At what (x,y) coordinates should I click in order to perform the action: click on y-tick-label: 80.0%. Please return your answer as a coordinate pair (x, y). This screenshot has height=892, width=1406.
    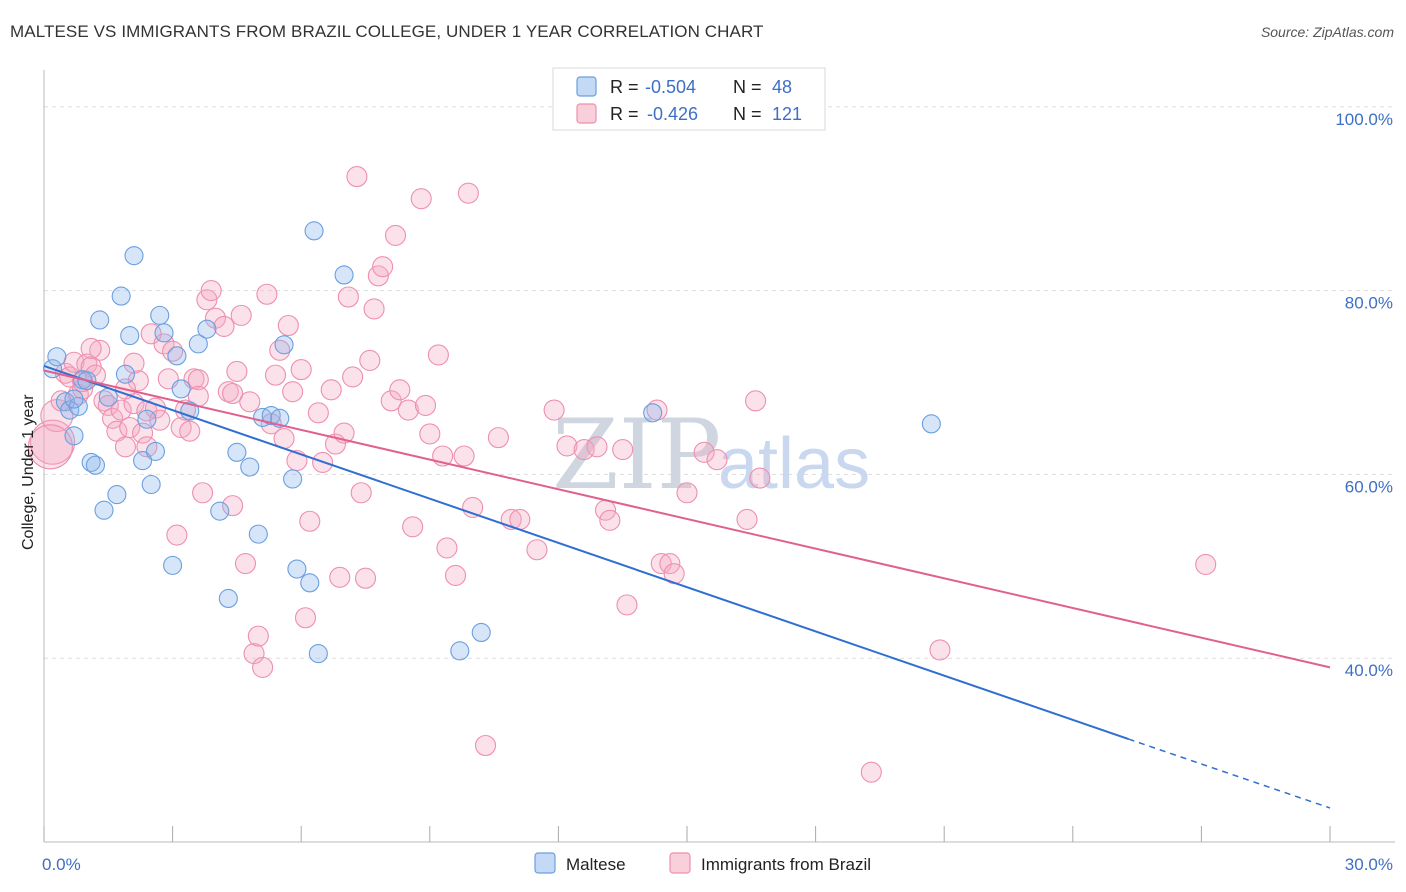
    Looking at the image, I should click on (1369, 303).